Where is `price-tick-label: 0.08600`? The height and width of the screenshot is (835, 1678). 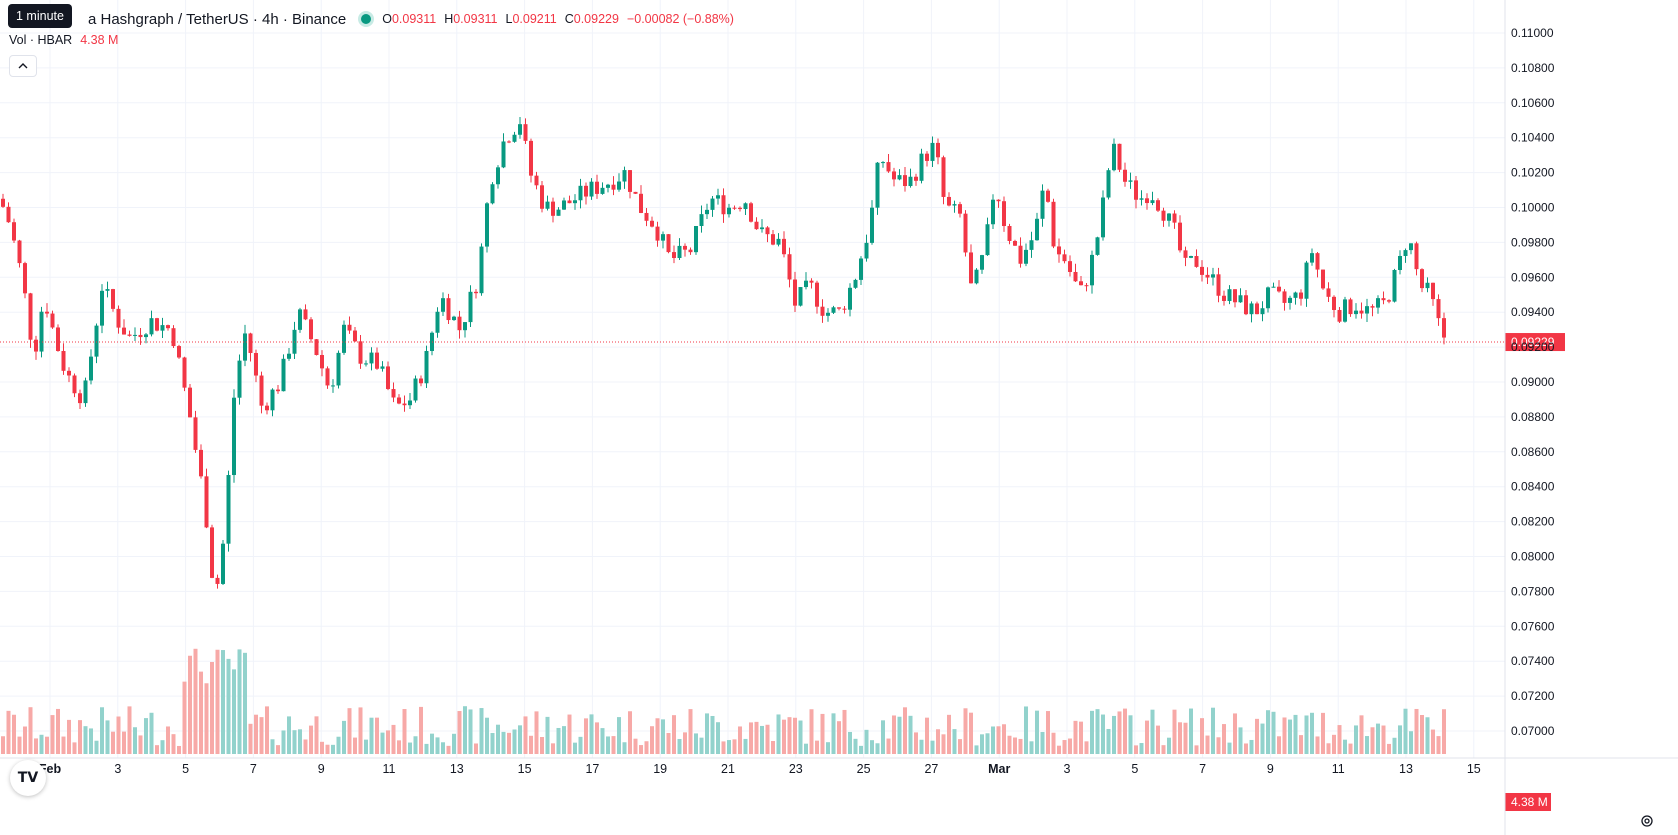
price-tick-label: 0.08600 is located at coordinates (1533, 452).